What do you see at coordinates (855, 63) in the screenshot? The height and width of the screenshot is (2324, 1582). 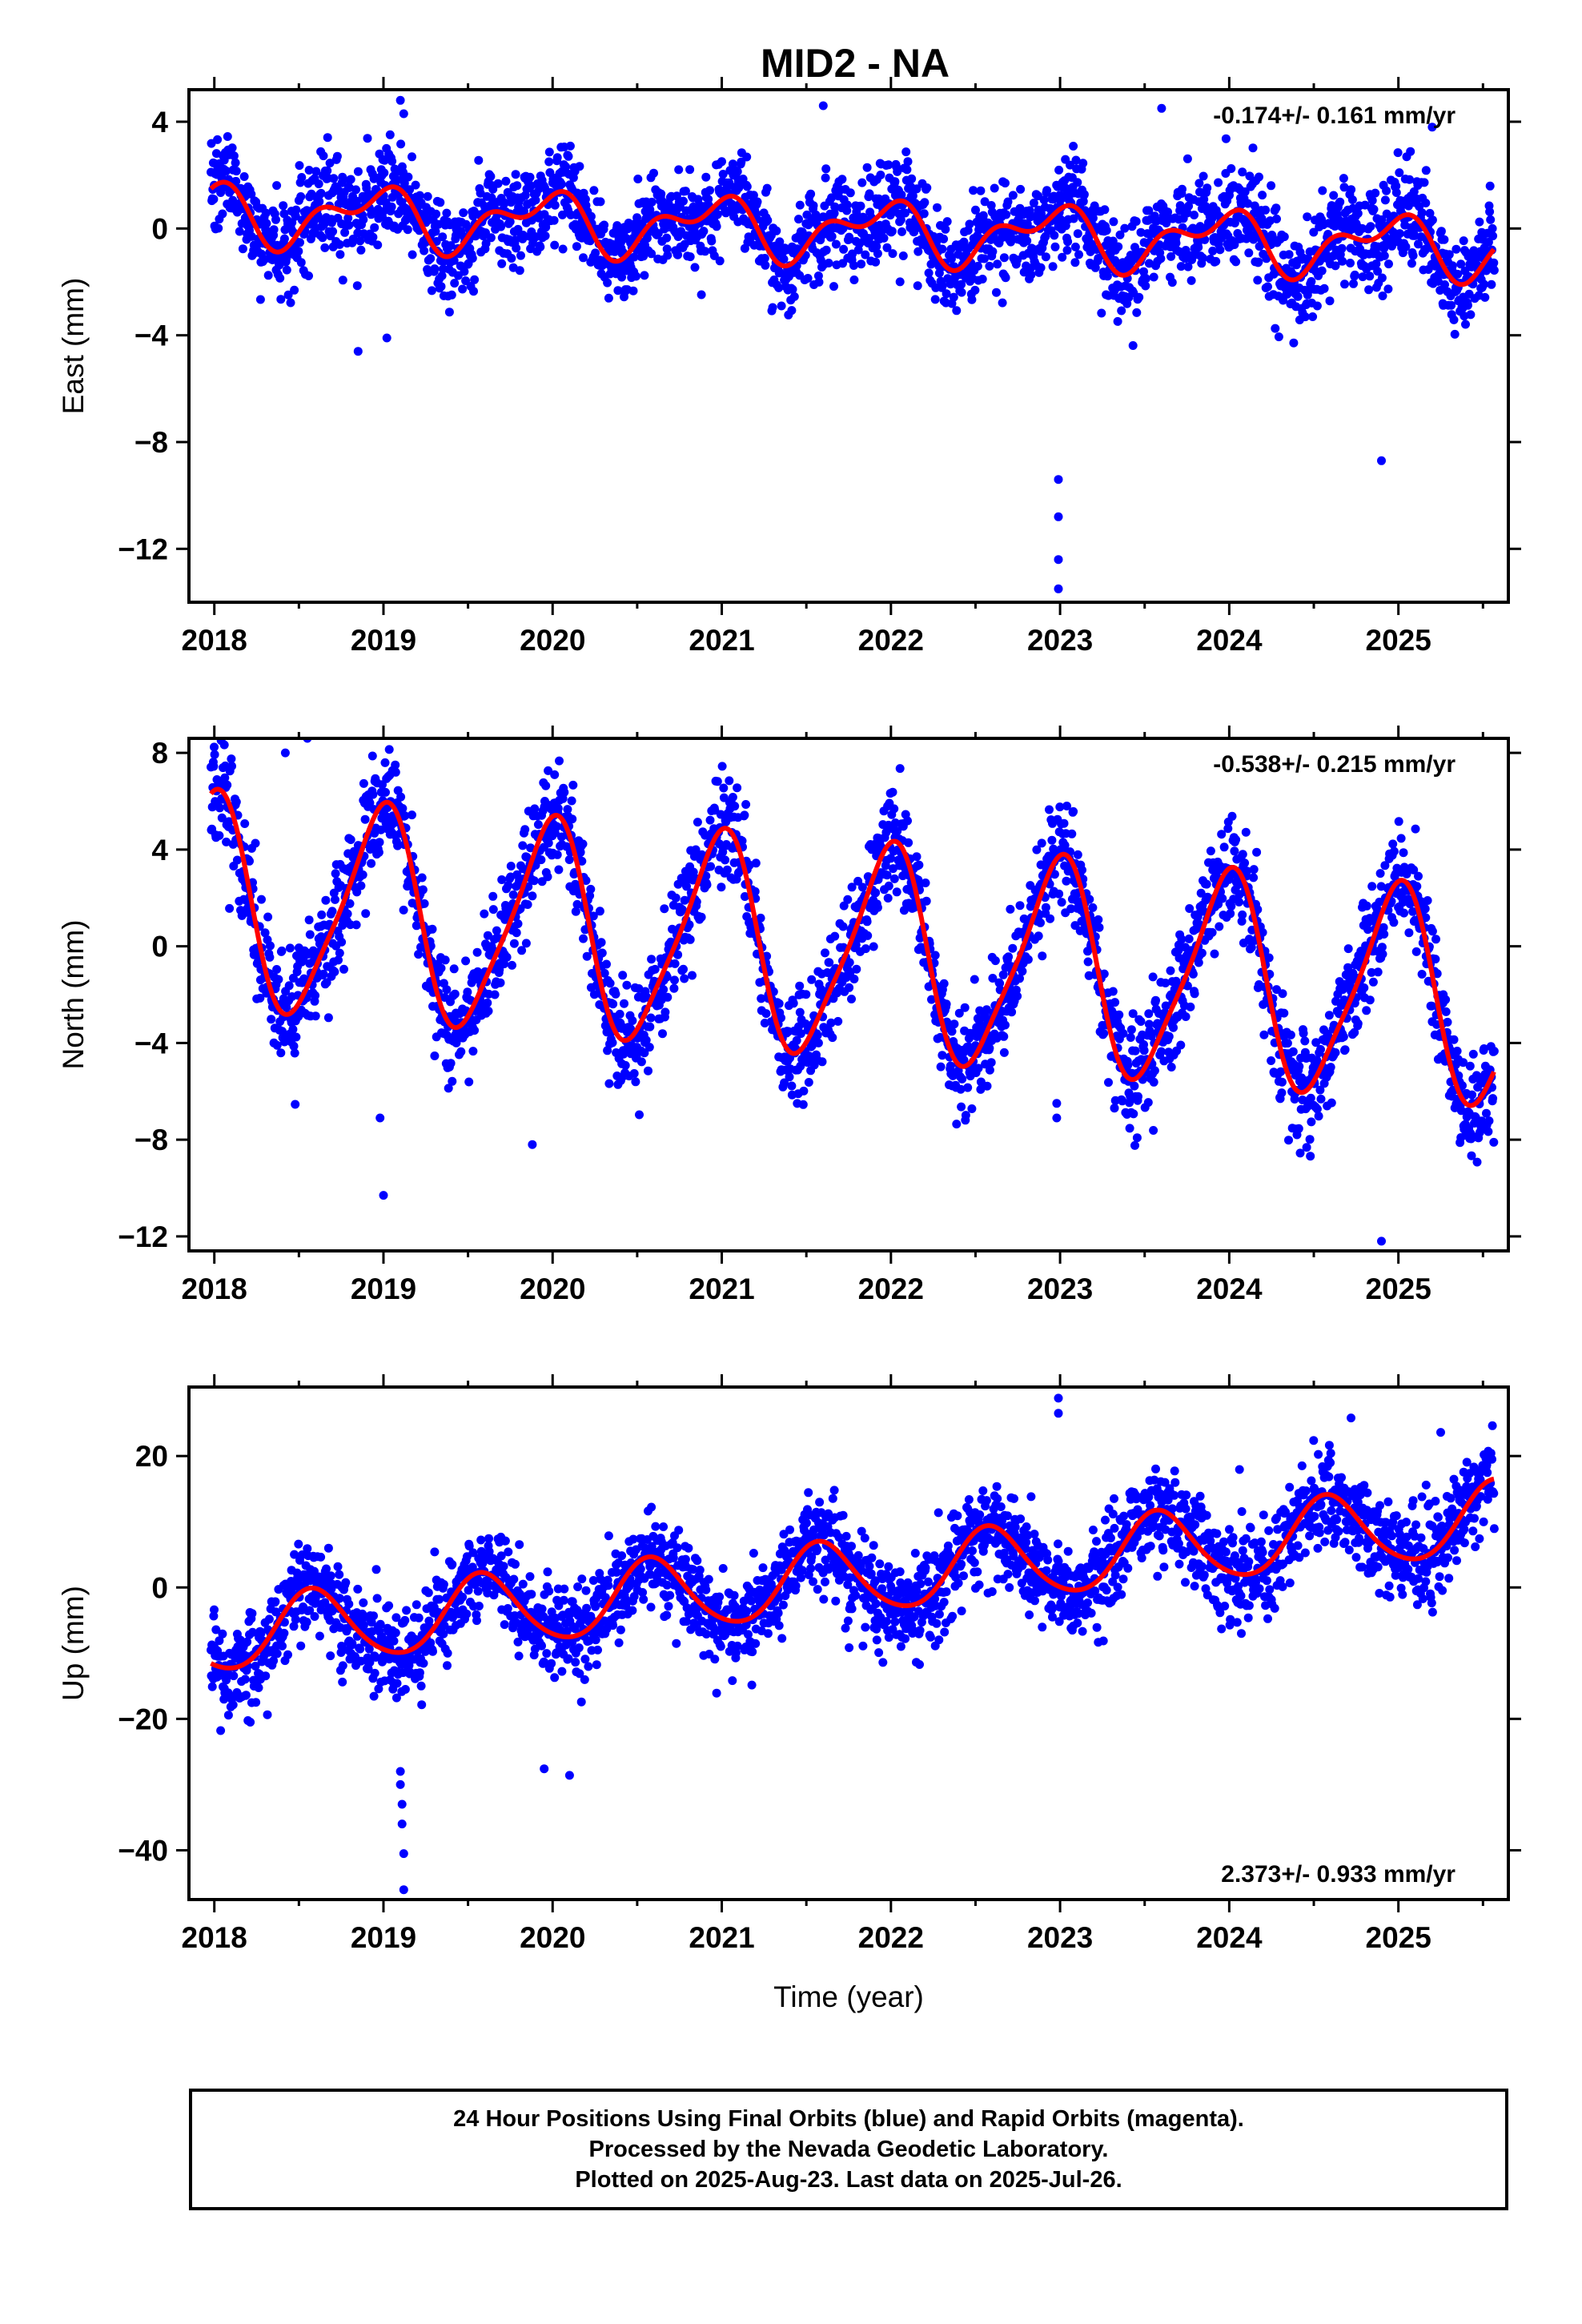 I see `chart-title: MID2 - NA` at bounding box center [855, 63].